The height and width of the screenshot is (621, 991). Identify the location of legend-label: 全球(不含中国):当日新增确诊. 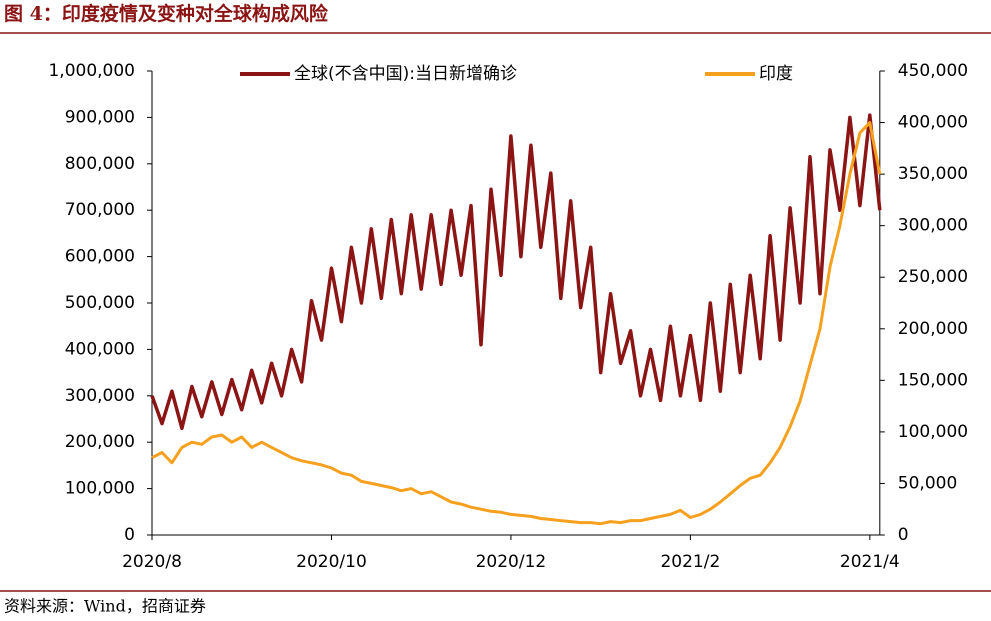
(405, 74).